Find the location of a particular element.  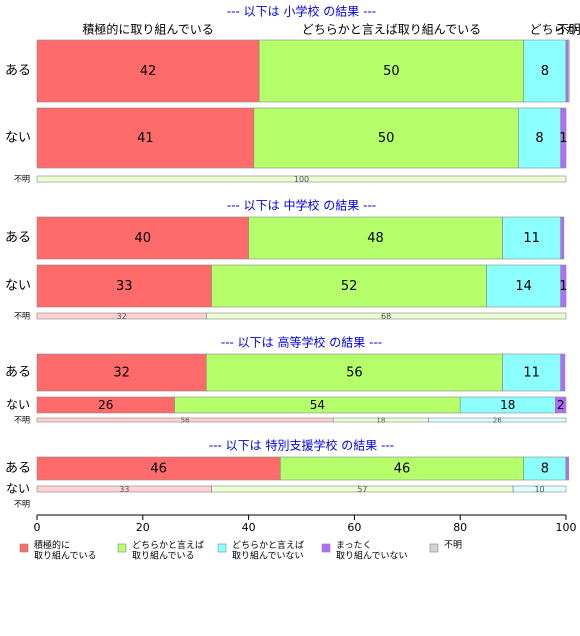

data-label: 68 is located at coordinates (386, 316).